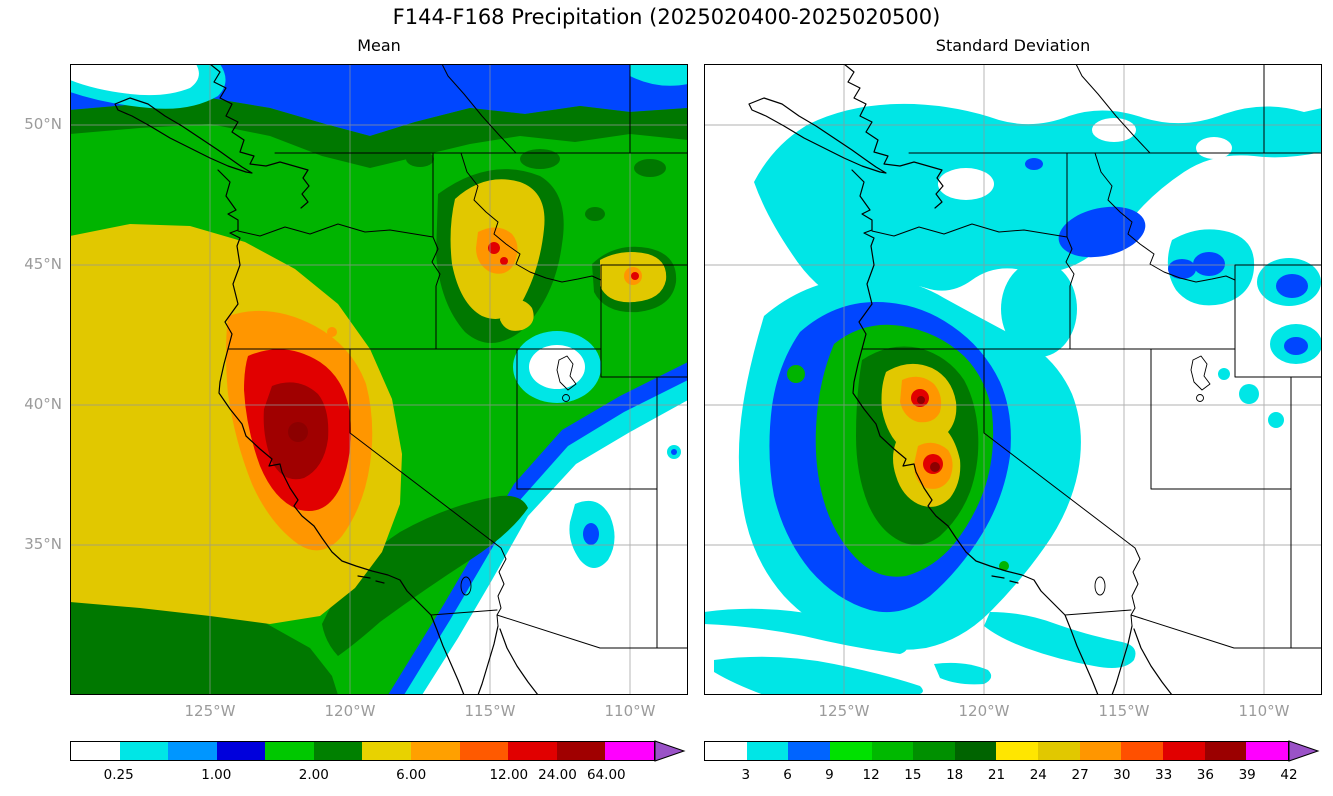 This screenshot has width=1333, height=796. I want to click on colorbar-tick-label: 9, so click(829, 775).